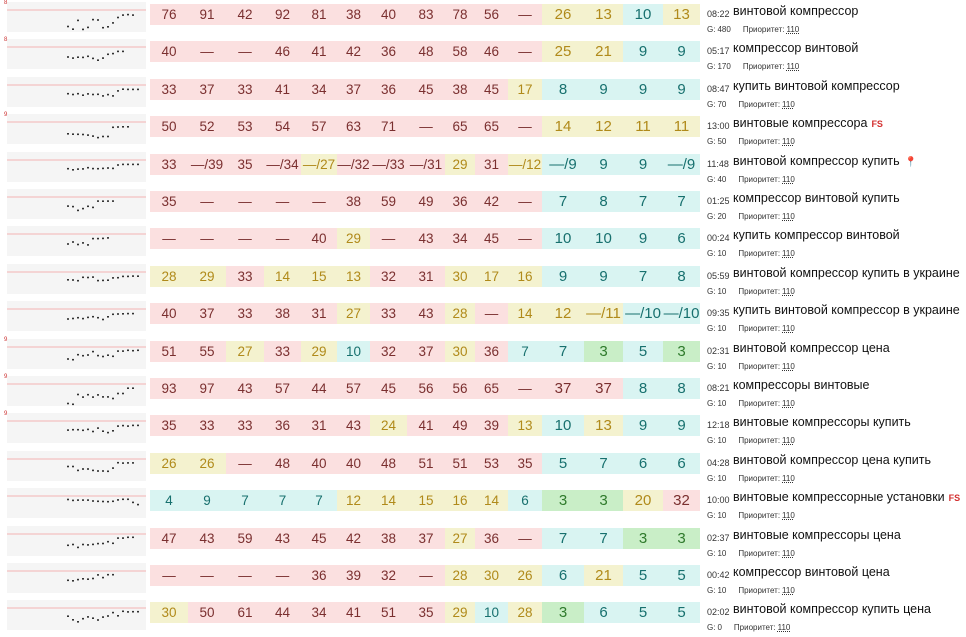 Image resolution: width=966 pixels, height=637 pixels. What do you see at coordinates (75, 128) in the screenshot?
I see `position-sparkline: 9` at bounding box center [75, 128].